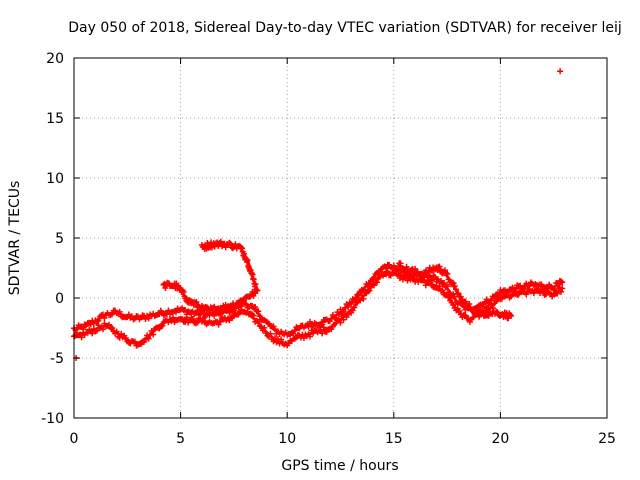 The image size is (640, 480). I want to click on y-tick-label: 0, so click(59, 299).